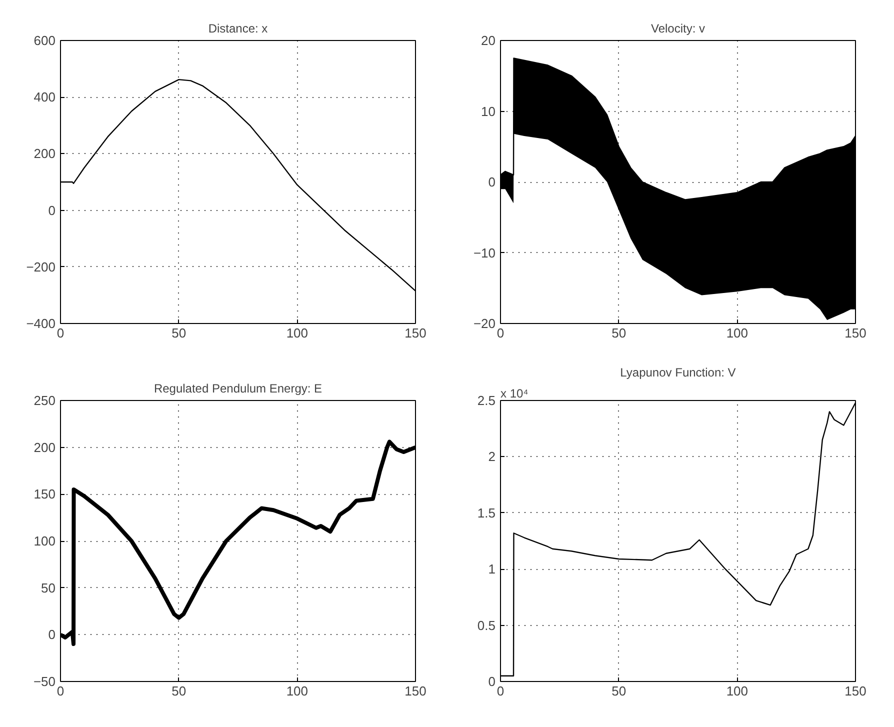 This screenshot has width=894, height=727. Describe the element at coordinates (486, 625) in the screenshot. I see `y-tick-label: 0.5` at that location.